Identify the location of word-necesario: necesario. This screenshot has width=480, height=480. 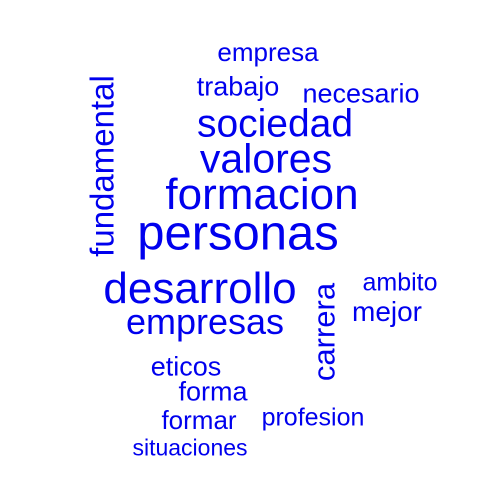
(361, 93).